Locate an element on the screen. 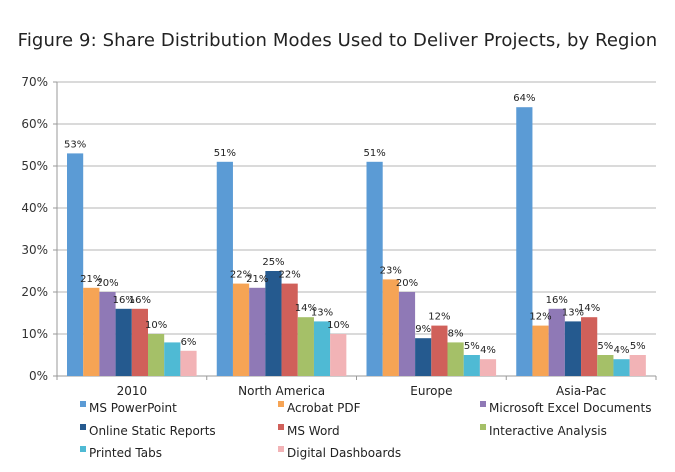 This screenshot has width=675, height=472. legend-label: Digital Dashboards is located at coordinates (344, 453).